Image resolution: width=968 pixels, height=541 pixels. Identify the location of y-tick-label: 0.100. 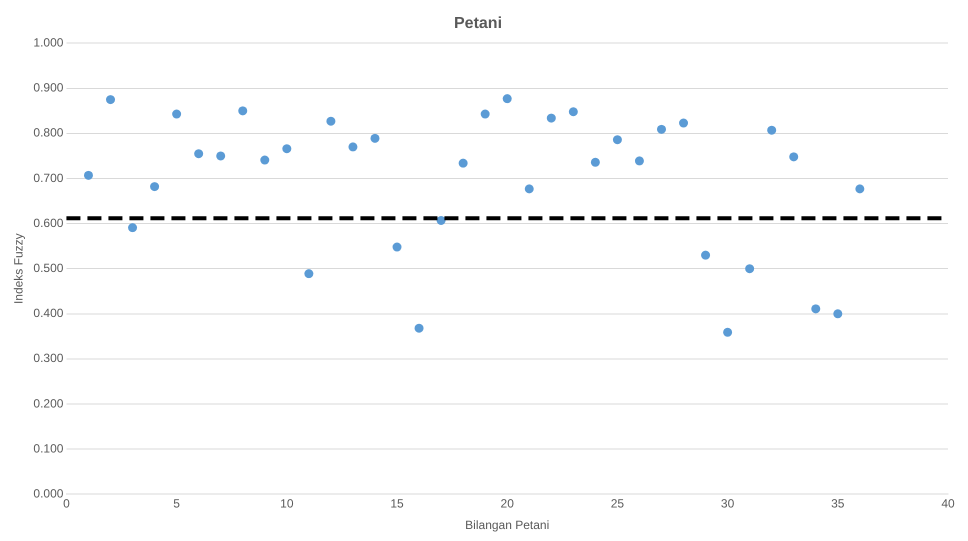
(48, 448).